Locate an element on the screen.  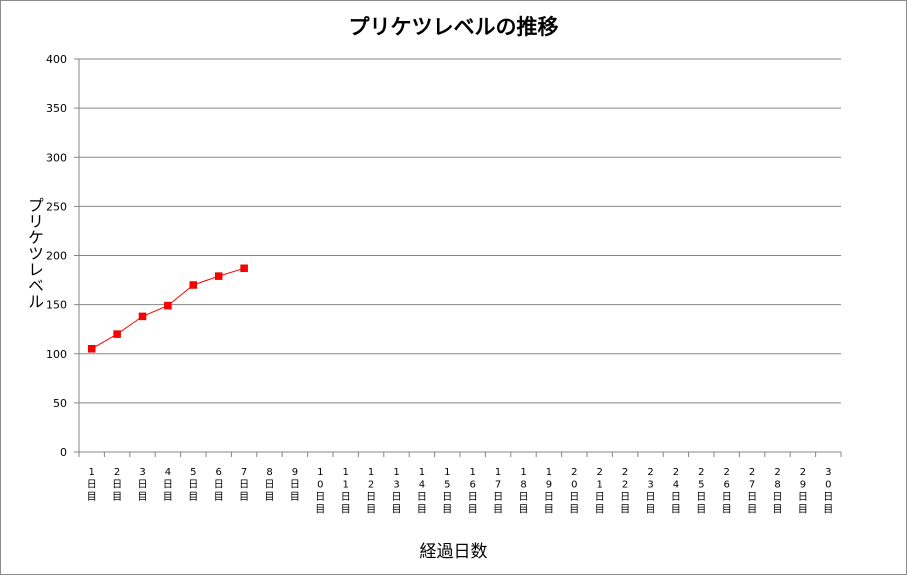
y-tick-label: 250 is located at coordinates (56, 206).